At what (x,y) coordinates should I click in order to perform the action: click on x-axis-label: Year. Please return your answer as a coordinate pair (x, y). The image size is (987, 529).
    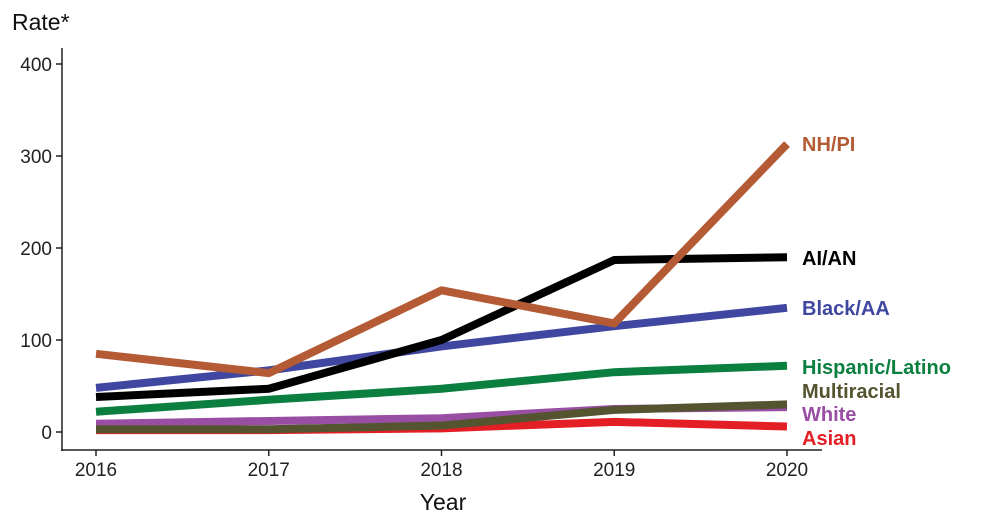
    Looking at the image, I should click on (443, 502).